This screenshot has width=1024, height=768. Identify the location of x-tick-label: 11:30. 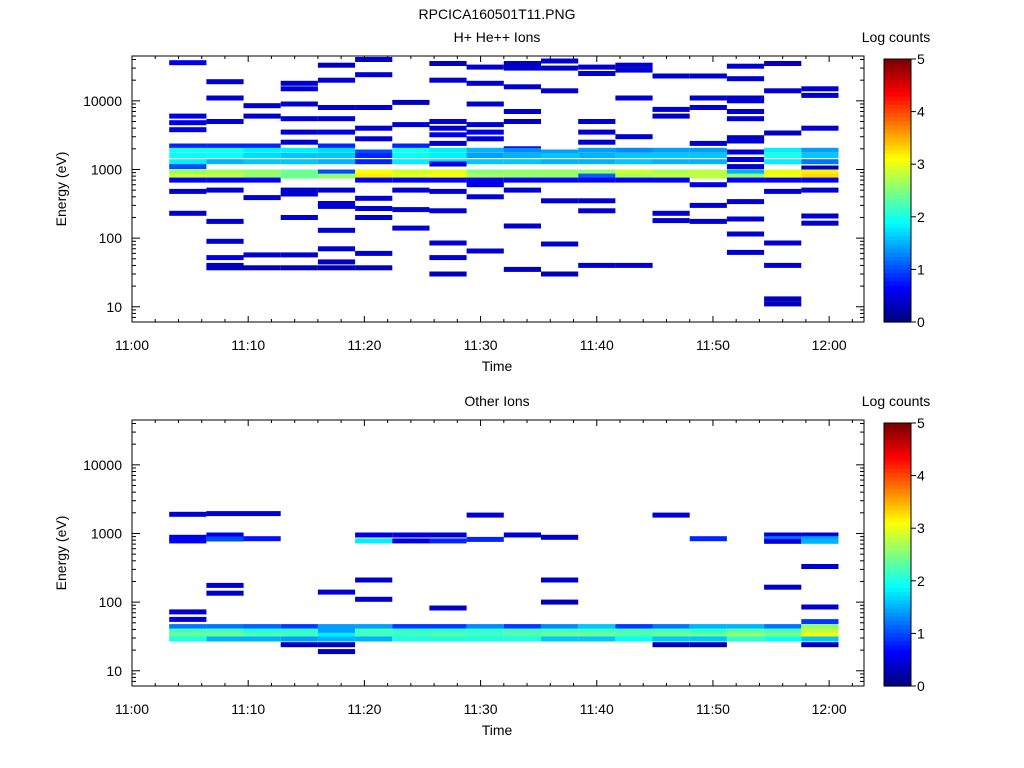
(481, 709).